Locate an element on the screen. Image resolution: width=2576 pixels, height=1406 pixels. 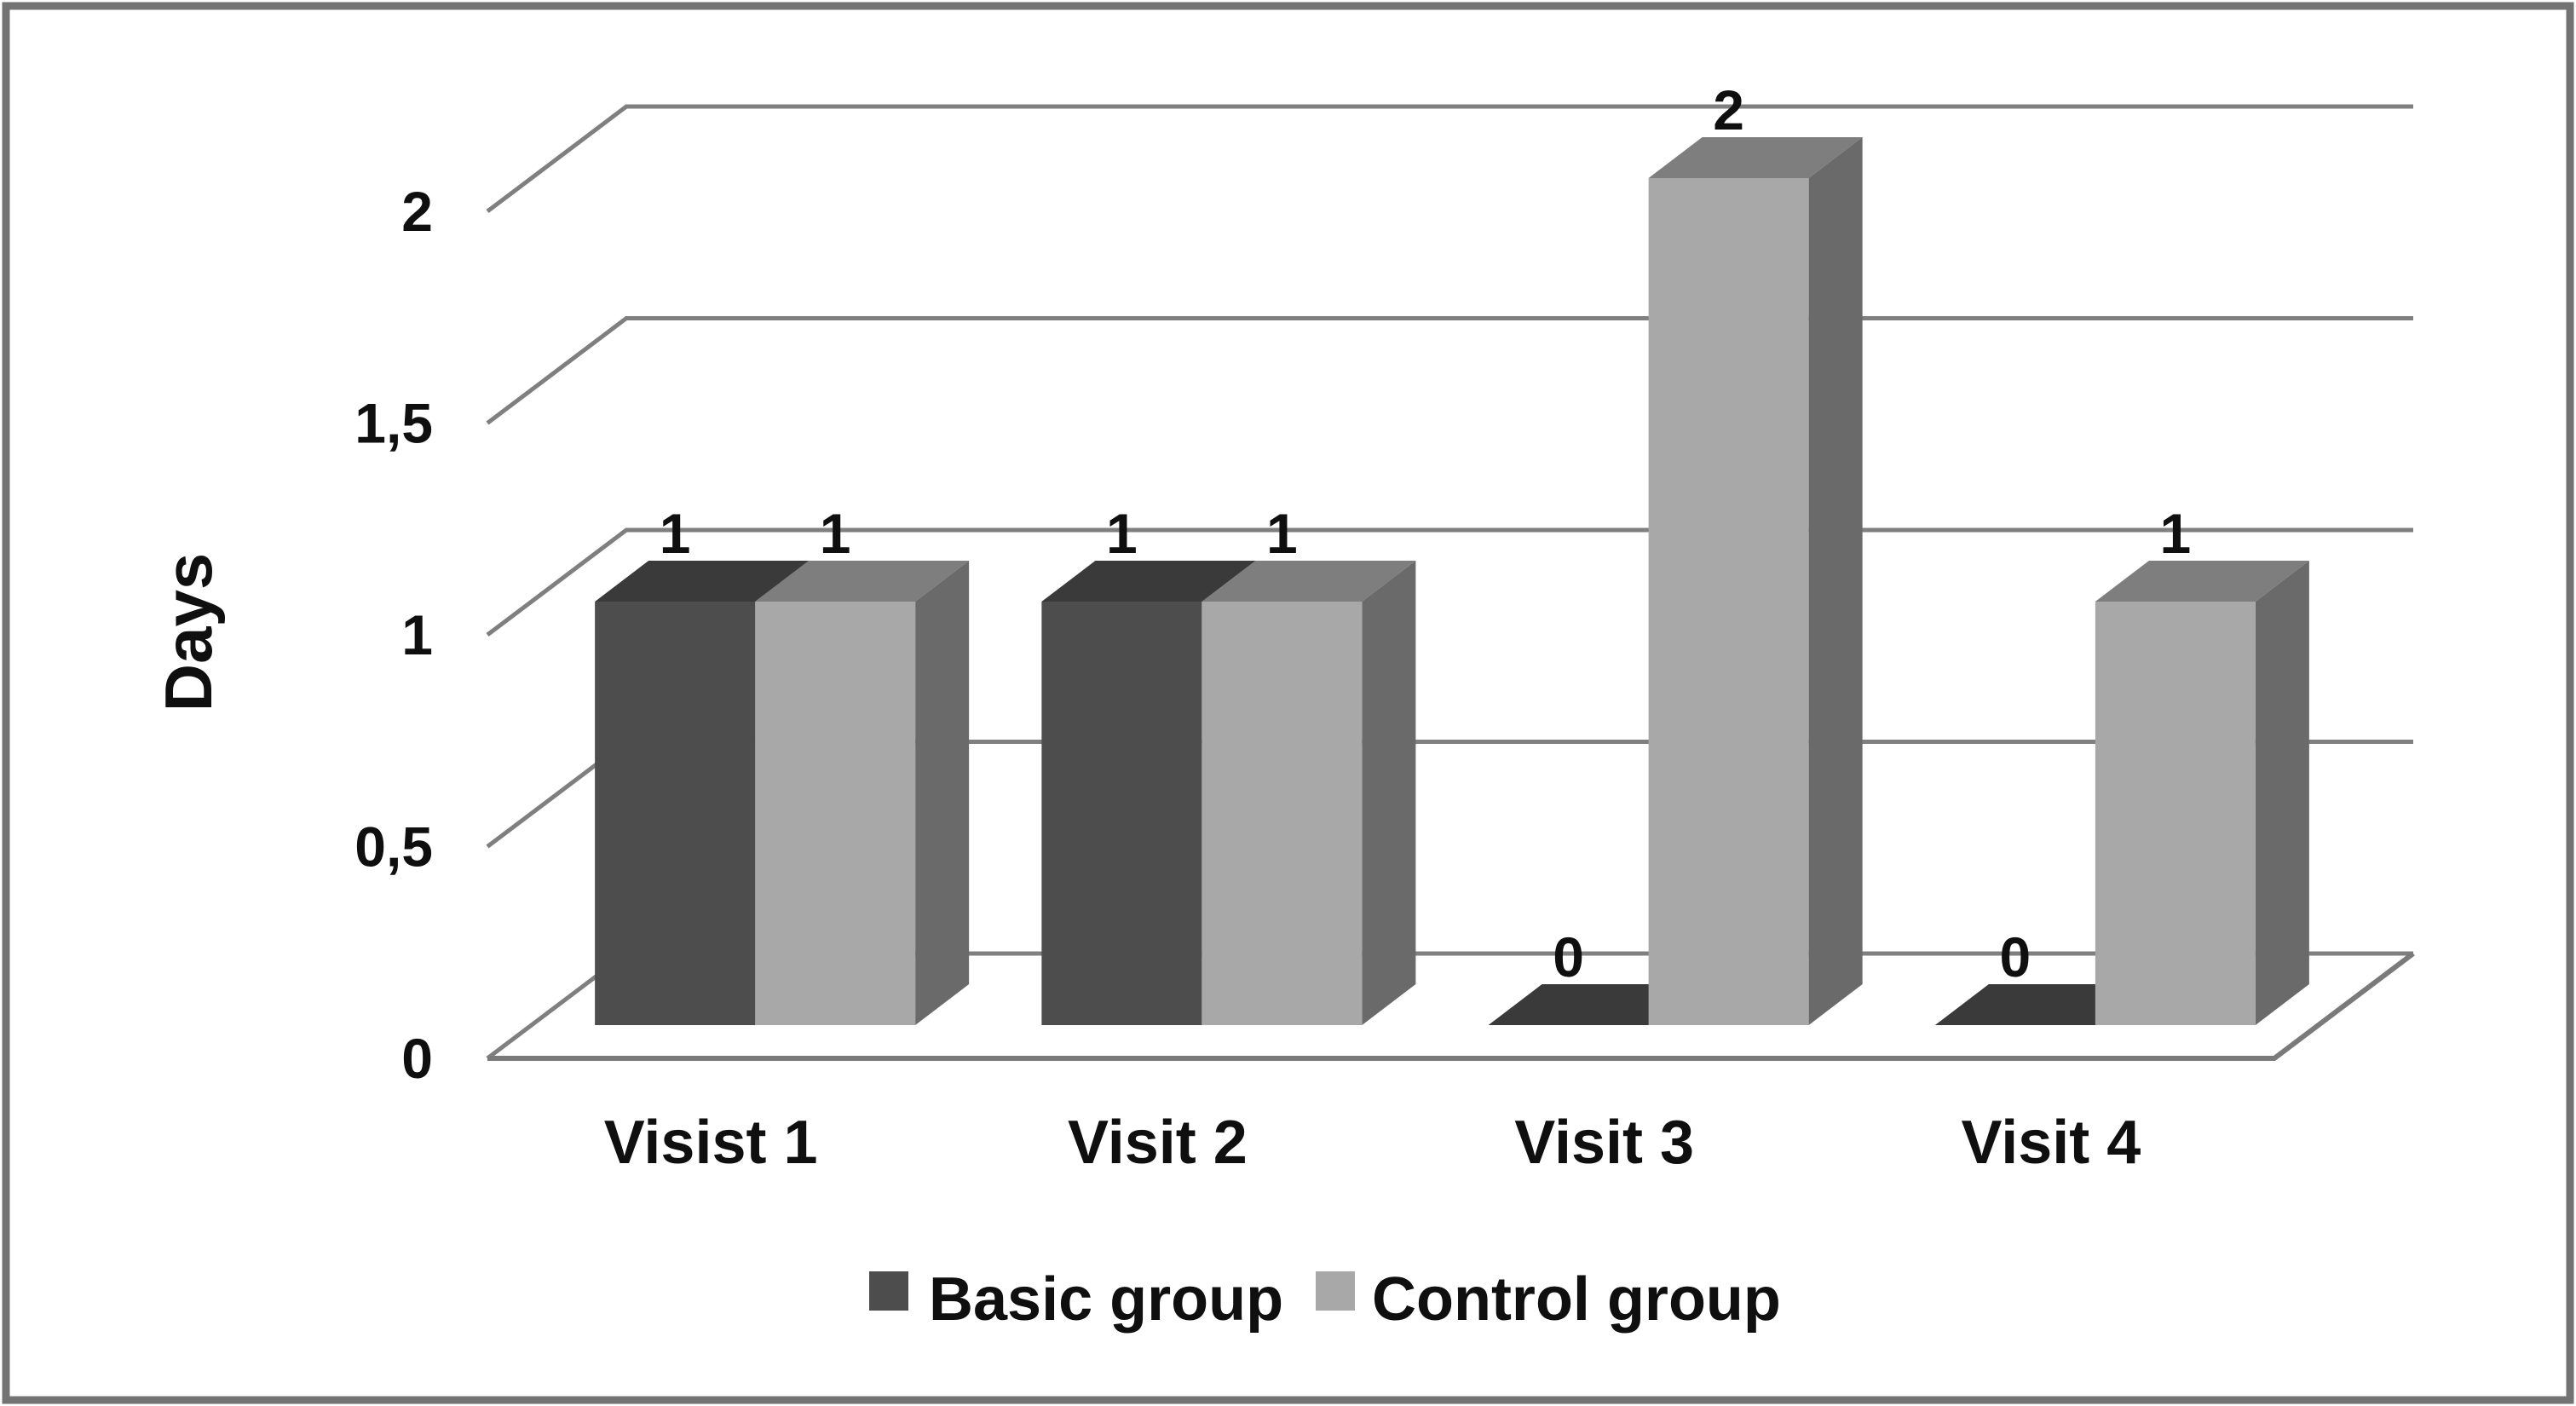
data-label-visit-3-control-group: 2 is located at coordinates (1728, 109).